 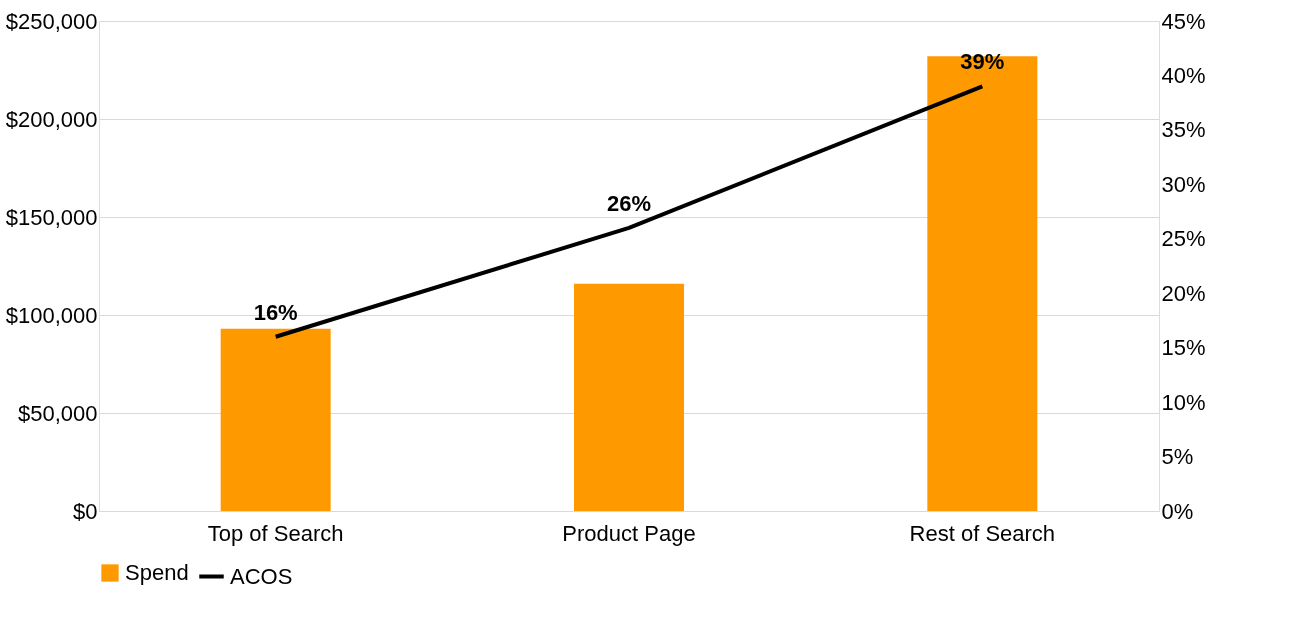 I want to click on x-tick-label: Product Page, so click(x=629, y=533).